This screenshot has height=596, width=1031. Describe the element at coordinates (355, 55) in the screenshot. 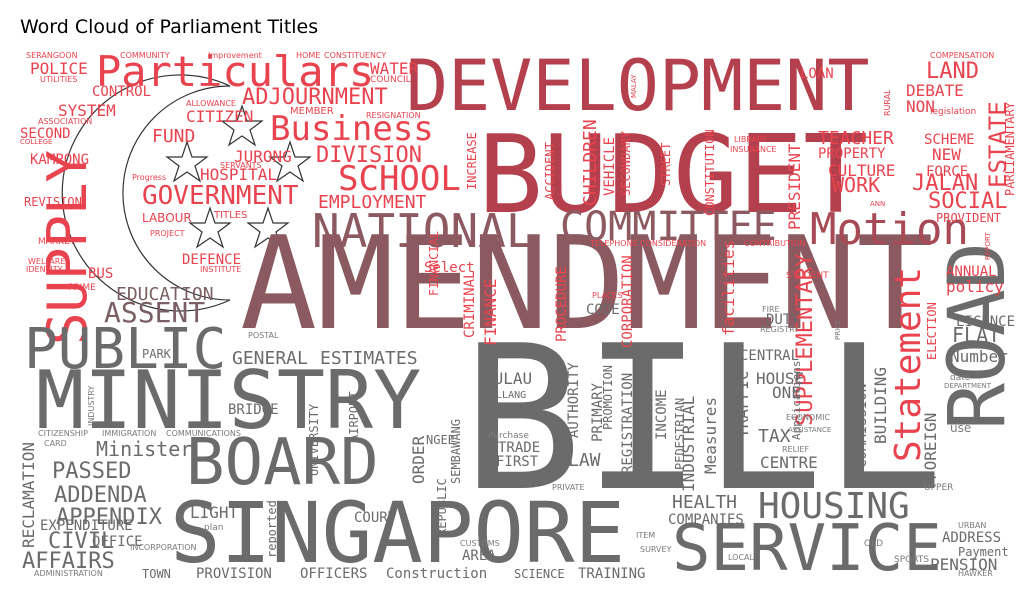

I see `small-word-constituency: CONSTITUENCY` at that location.